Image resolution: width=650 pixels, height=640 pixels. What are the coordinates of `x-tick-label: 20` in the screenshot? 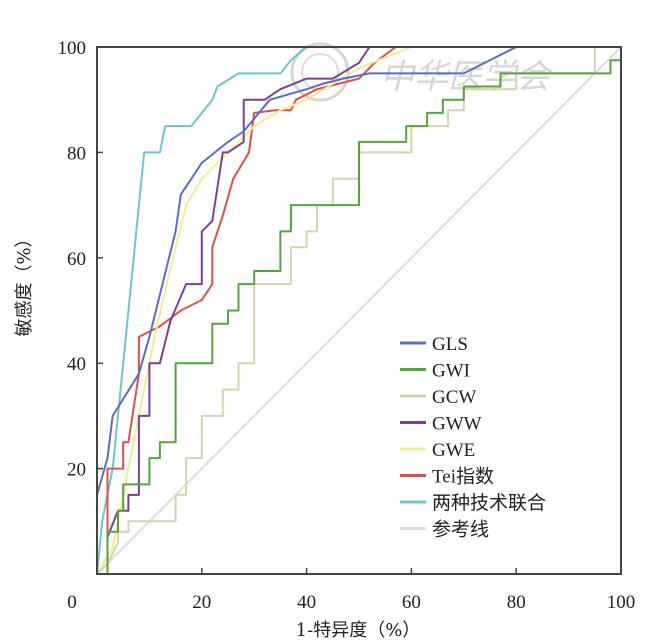 It's located at (201, 602).